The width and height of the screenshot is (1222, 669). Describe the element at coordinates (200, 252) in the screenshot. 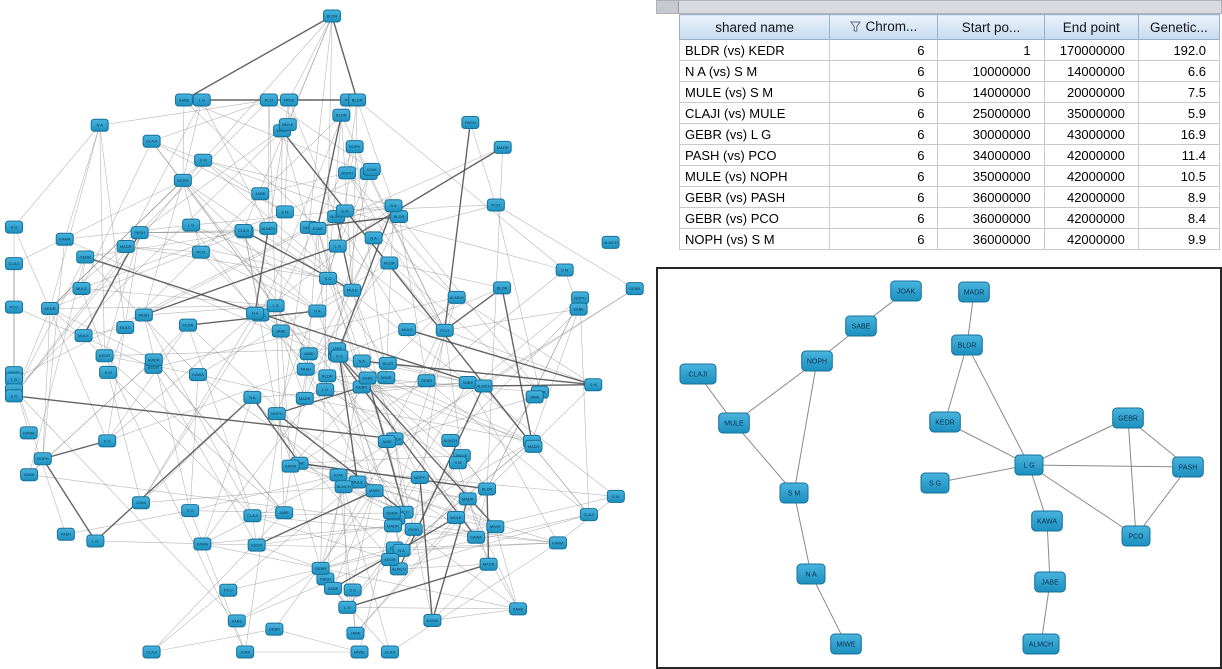

I see `network-node: PCO` at that location.